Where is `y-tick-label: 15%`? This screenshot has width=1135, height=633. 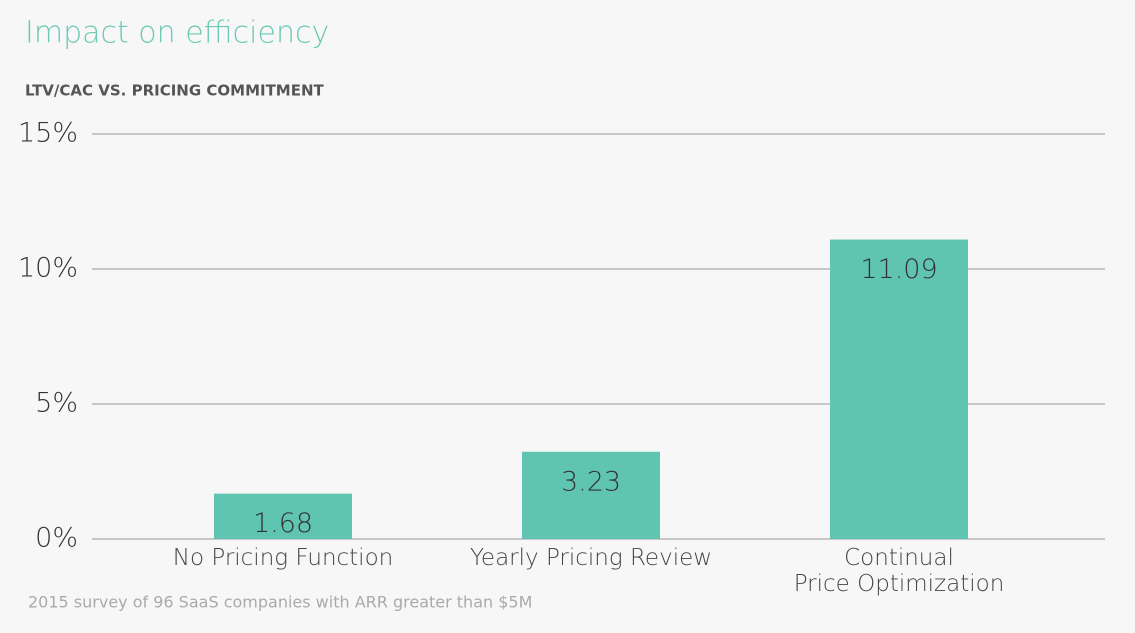
y-tick-label: 15% is located at coordinates (48, 133).